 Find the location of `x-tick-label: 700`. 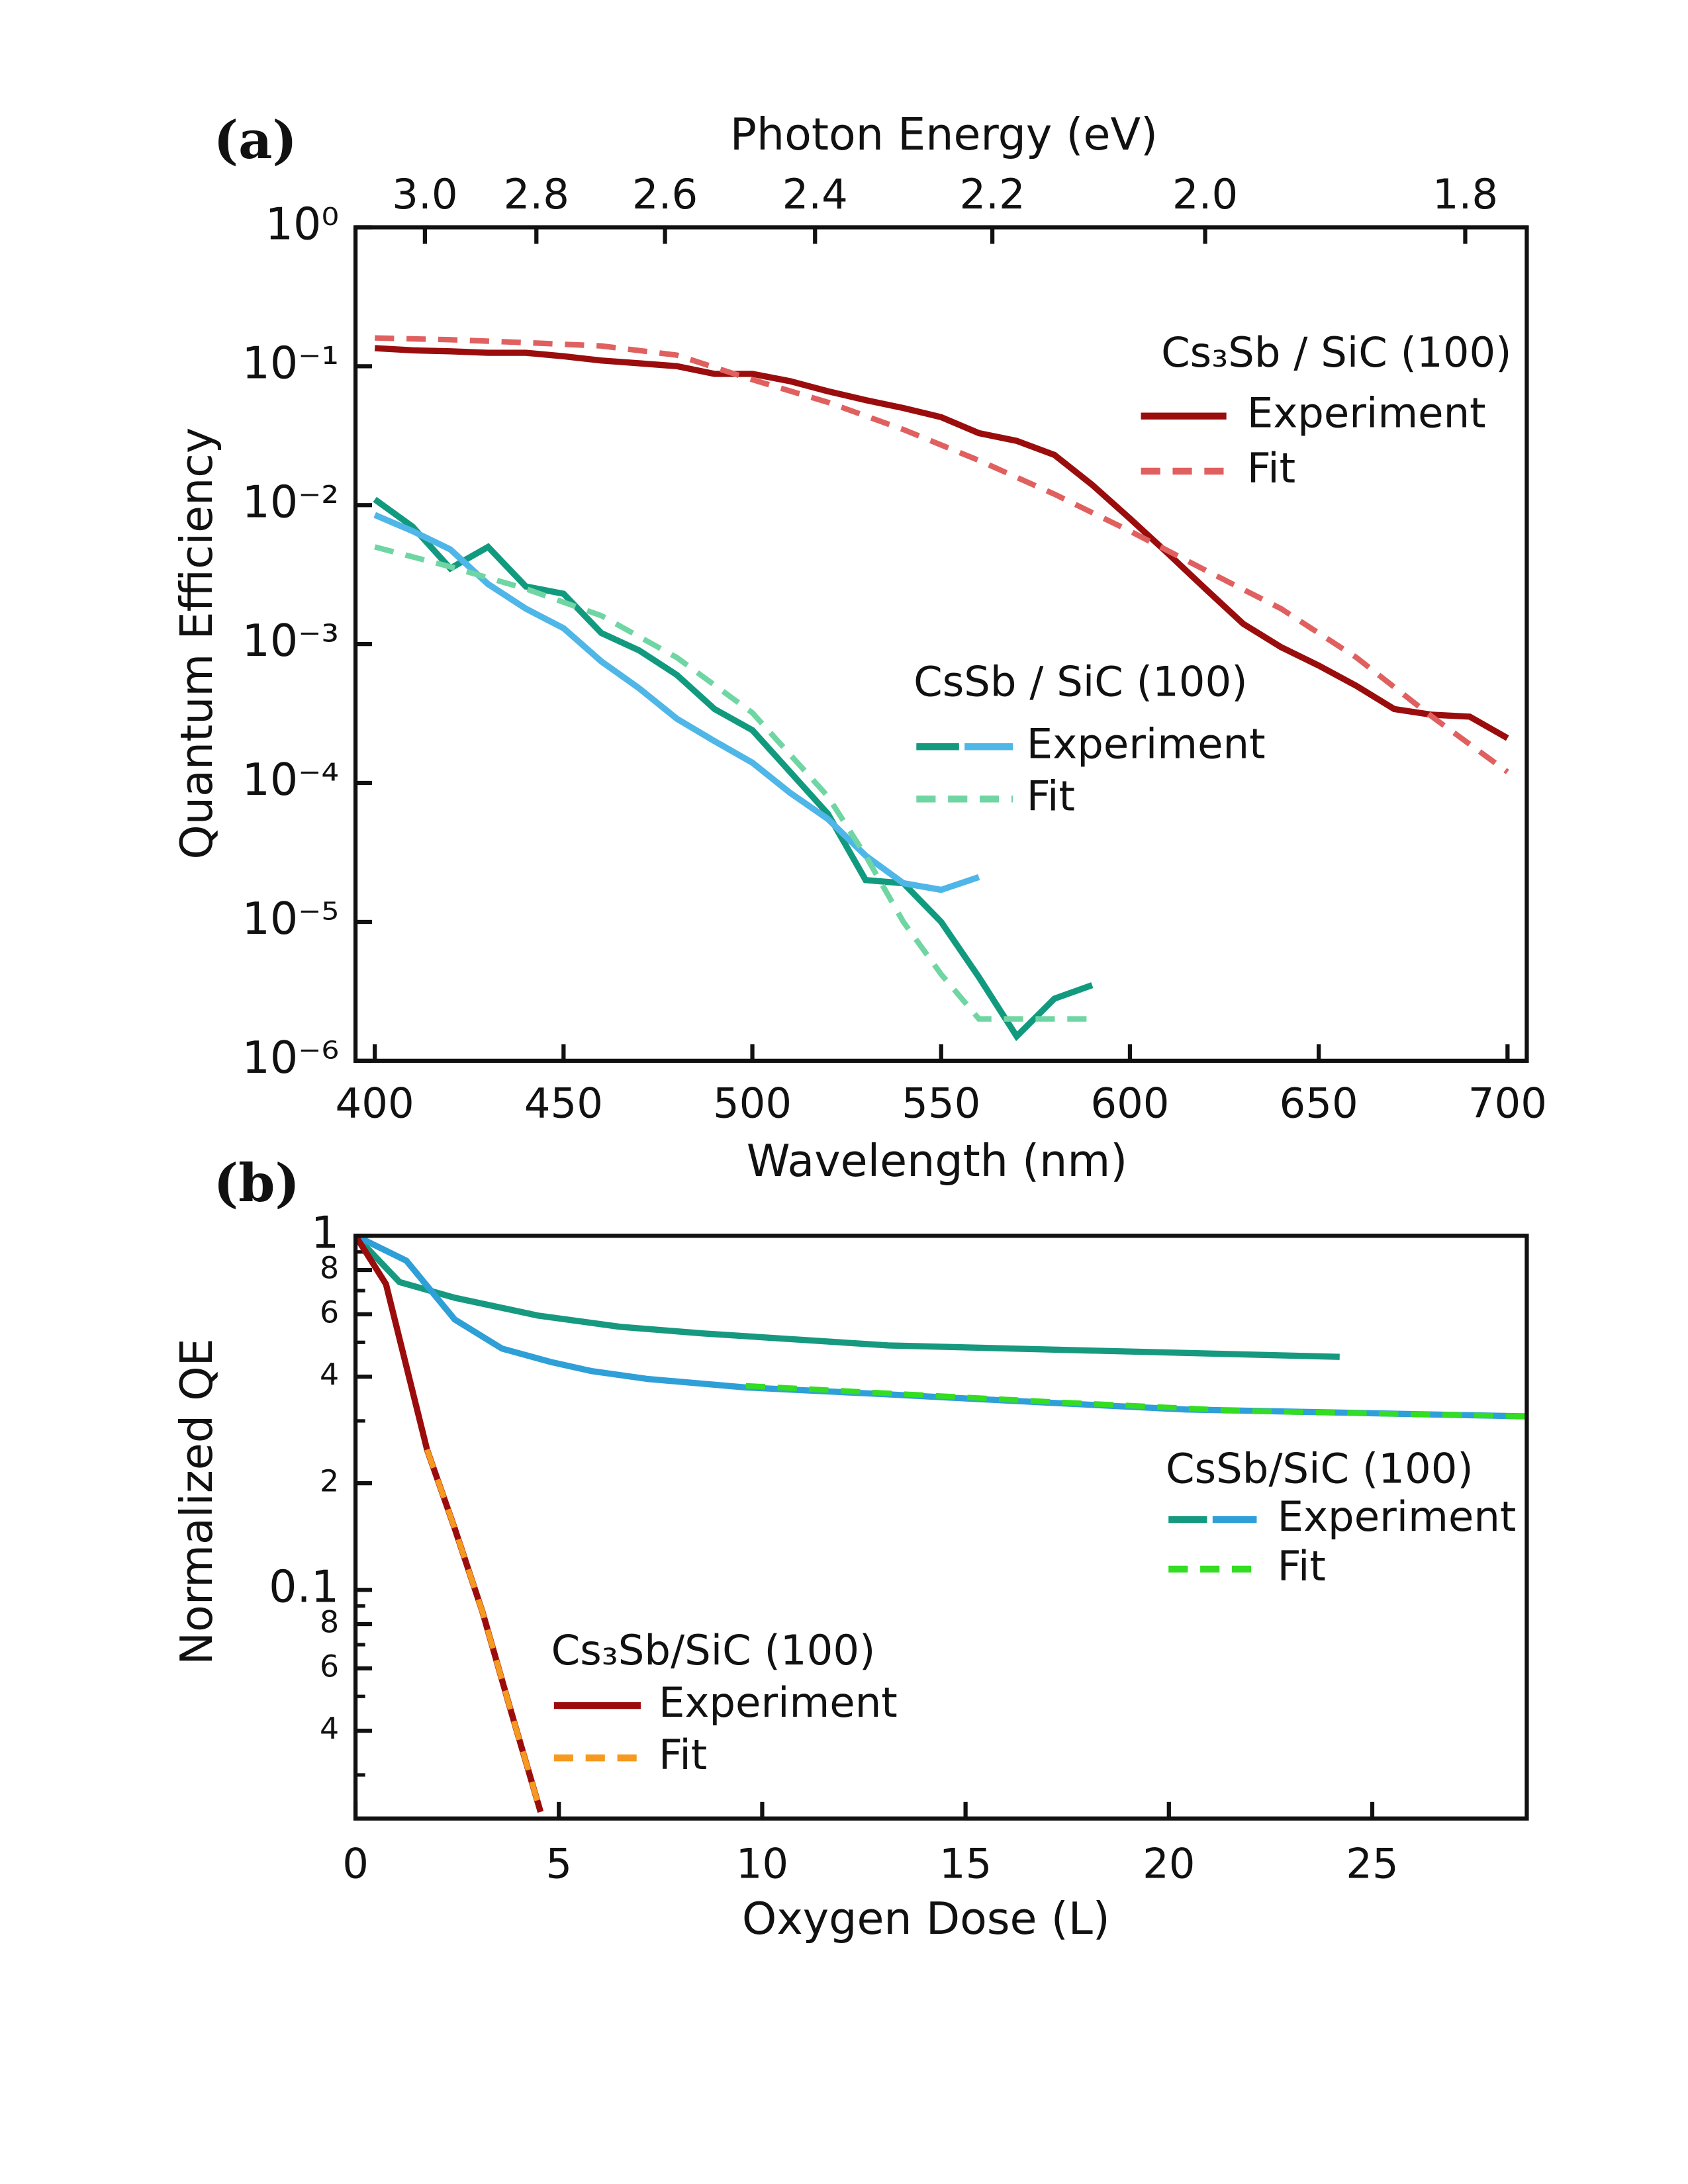

x-tick-label: 700 is located at coordinates (1507, 1103).